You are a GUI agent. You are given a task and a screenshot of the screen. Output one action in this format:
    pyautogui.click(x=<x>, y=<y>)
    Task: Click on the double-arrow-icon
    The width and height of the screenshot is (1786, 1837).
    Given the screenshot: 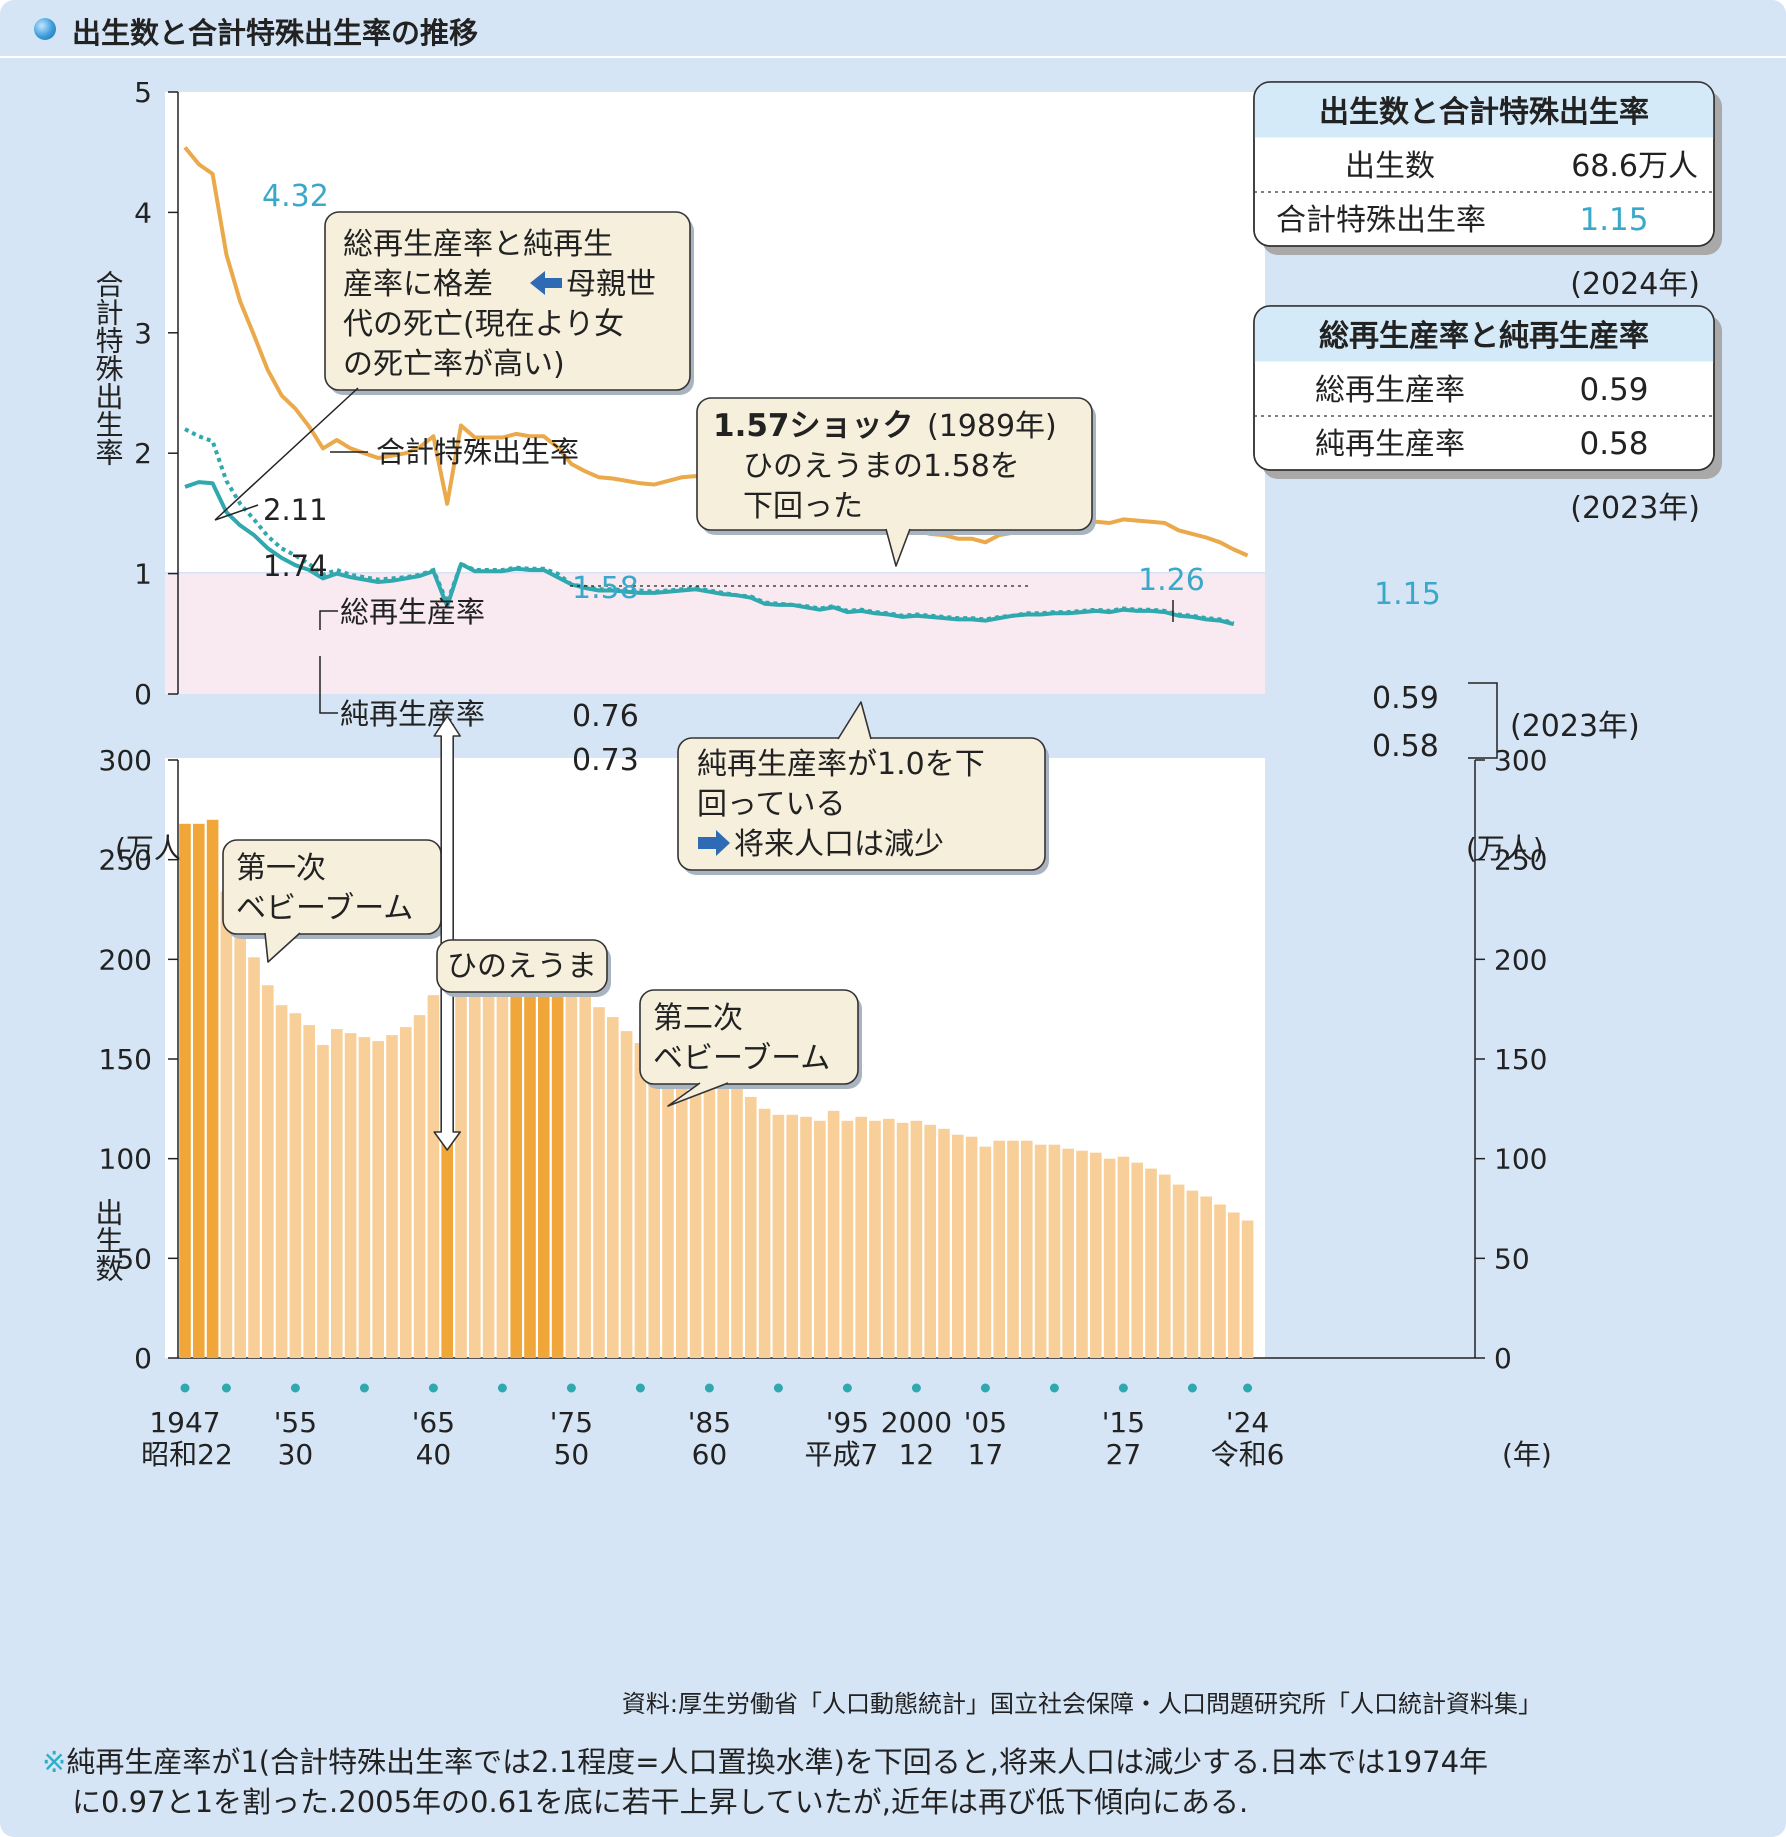 What is the action you would take?
    pyautogui.click(x=447, y=933)
    